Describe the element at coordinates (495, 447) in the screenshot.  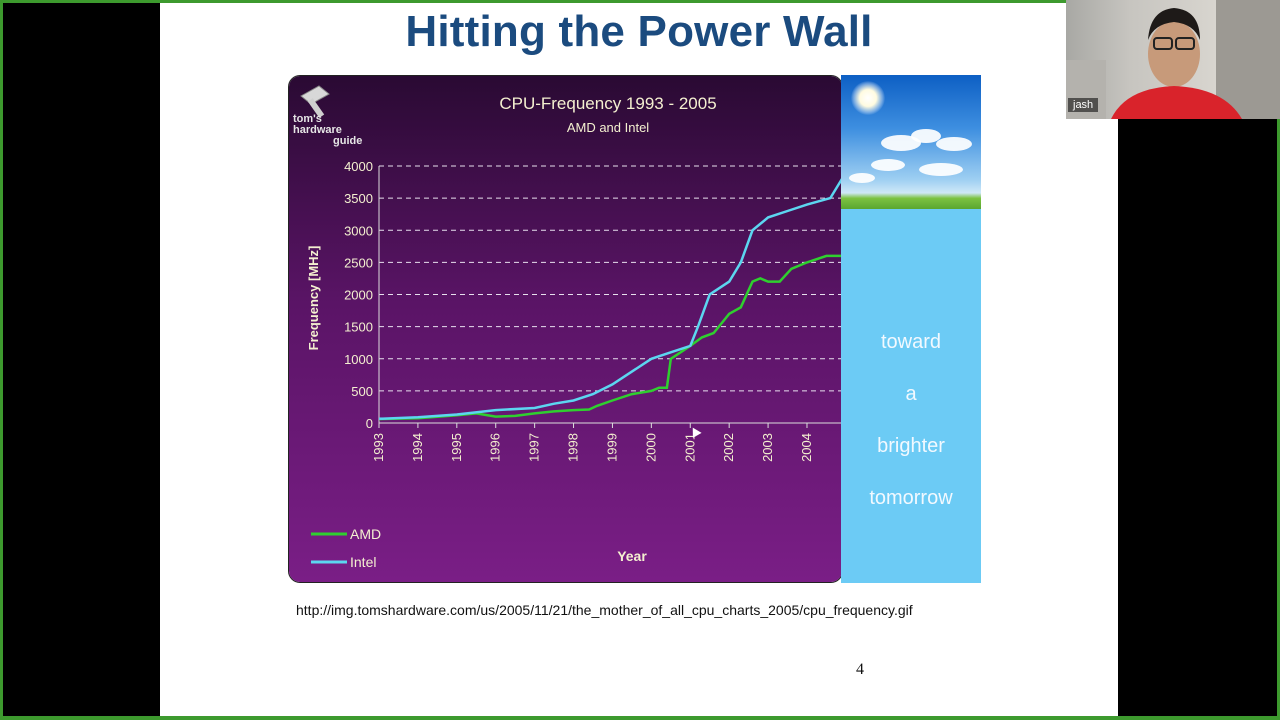
I see `x-tick-label: 1996` at that location.